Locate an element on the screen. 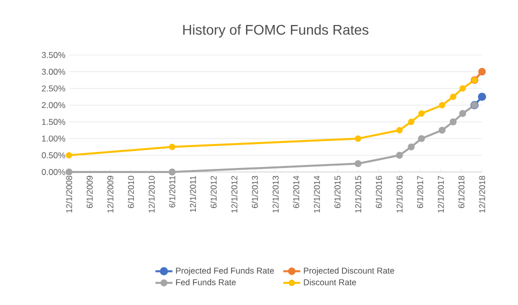  y-tick-label: 1.00% is located at coordinates (54, 139).